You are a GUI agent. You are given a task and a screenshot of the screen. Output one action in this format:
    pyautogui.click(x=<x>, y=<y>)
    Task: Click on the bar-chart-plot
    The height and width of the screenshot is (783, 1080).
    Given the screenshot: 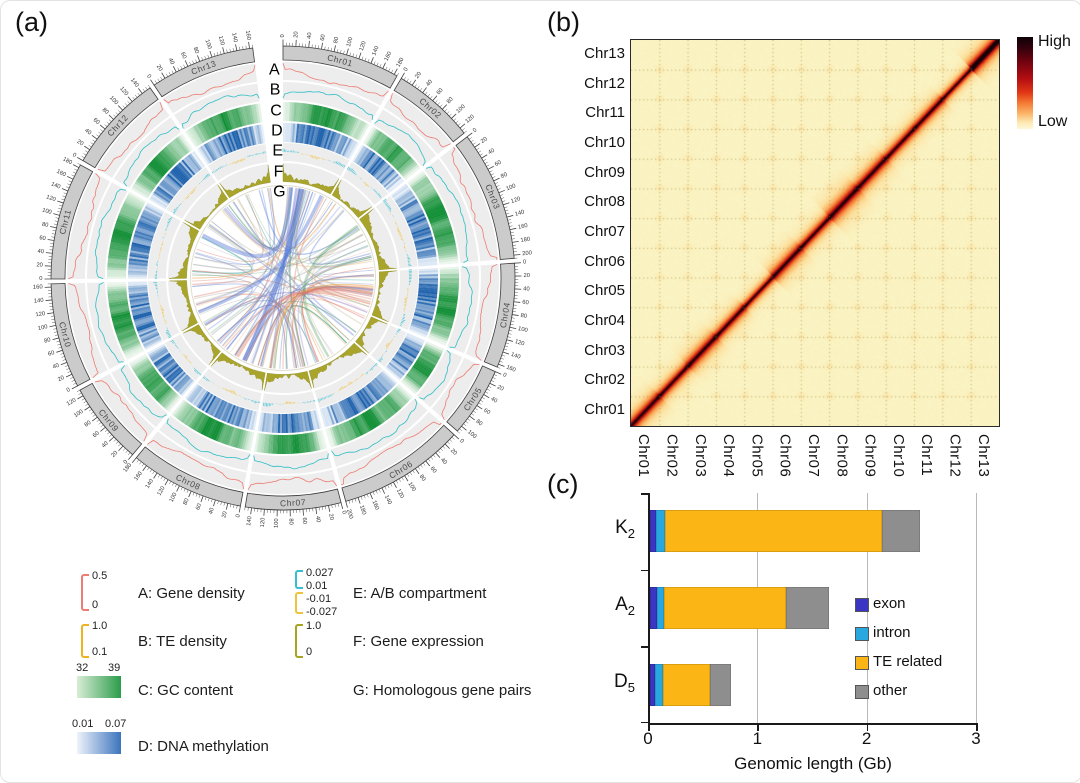 What is the action you would take?
    pyautogui.click(x=814, y=608)
    